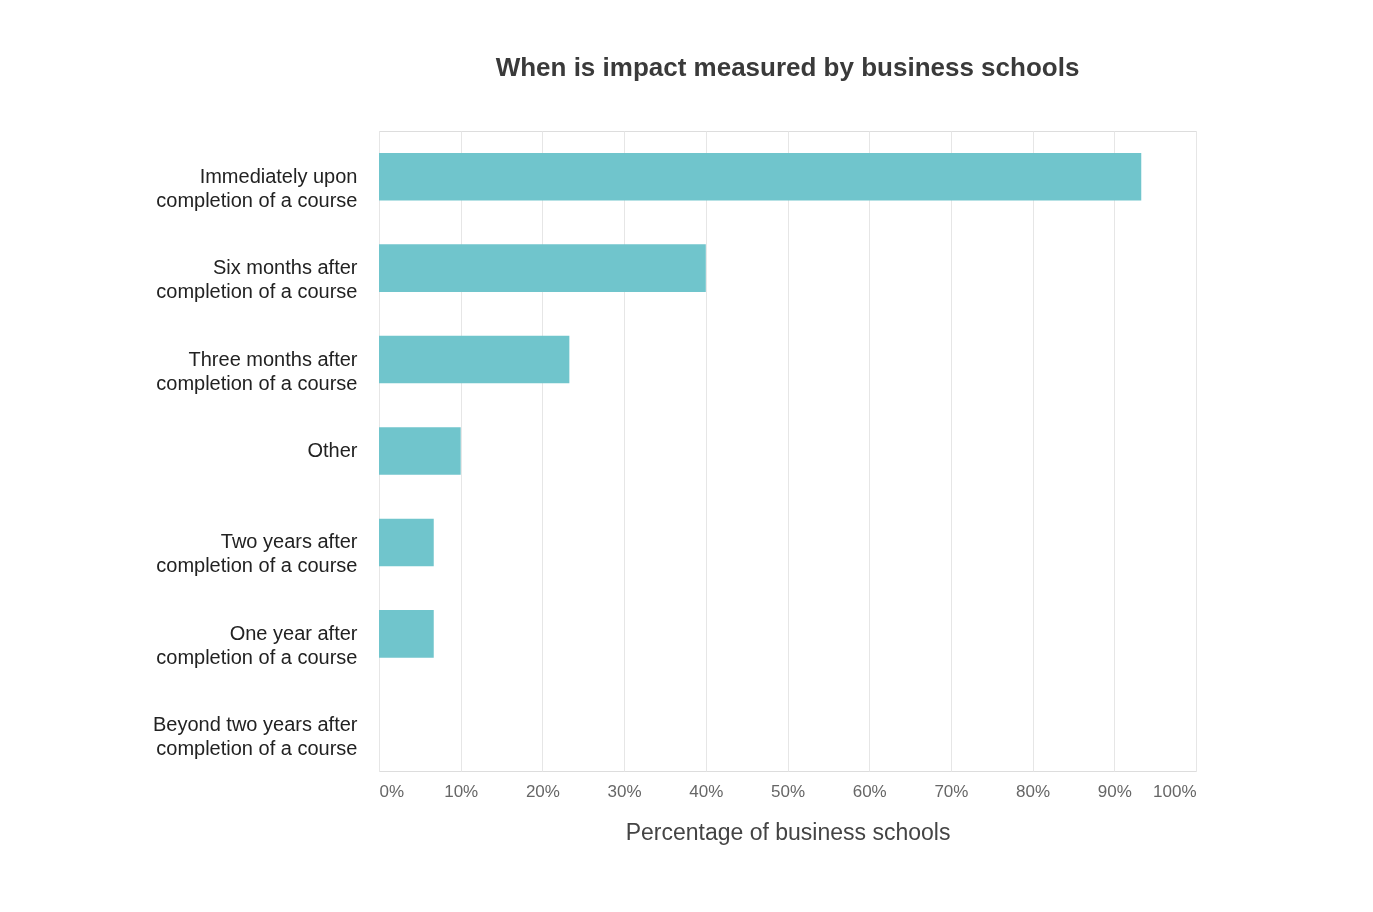  Describe the element at coordinates (1033, 791) in the screenshot. I see `x-tick-label: 80%` at that location.